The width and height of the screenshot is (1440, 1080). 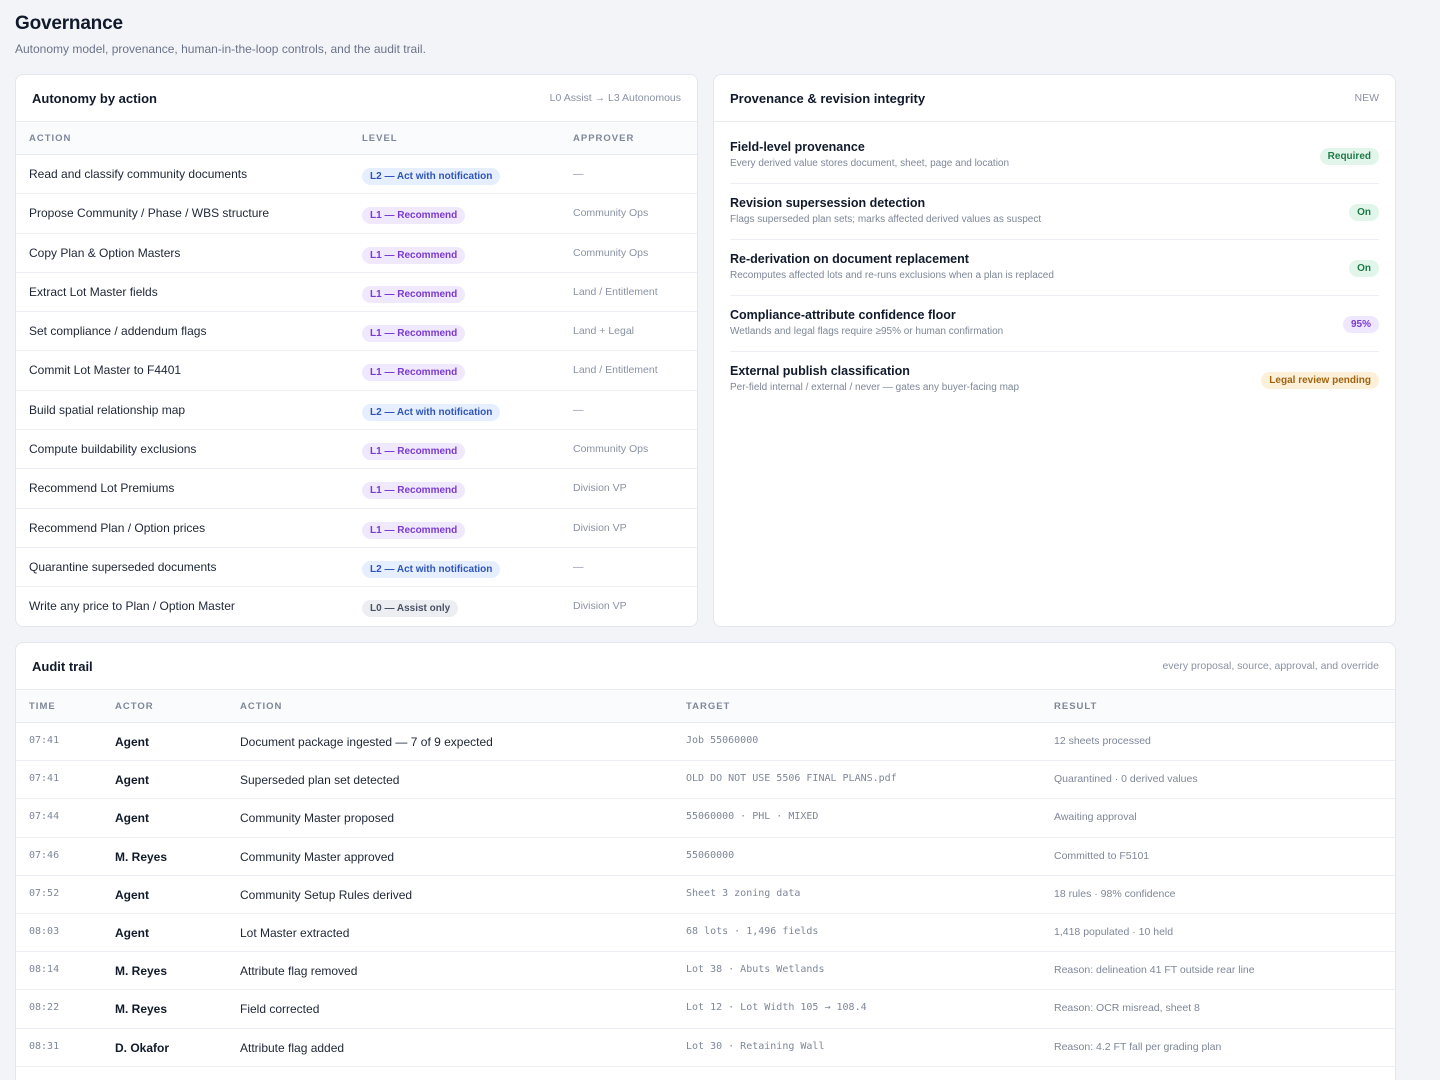 What do you see at coordinates (604, 331) in the screenshot?
I see `approver-label: Land + Legal` at bounding box center [604, 331].